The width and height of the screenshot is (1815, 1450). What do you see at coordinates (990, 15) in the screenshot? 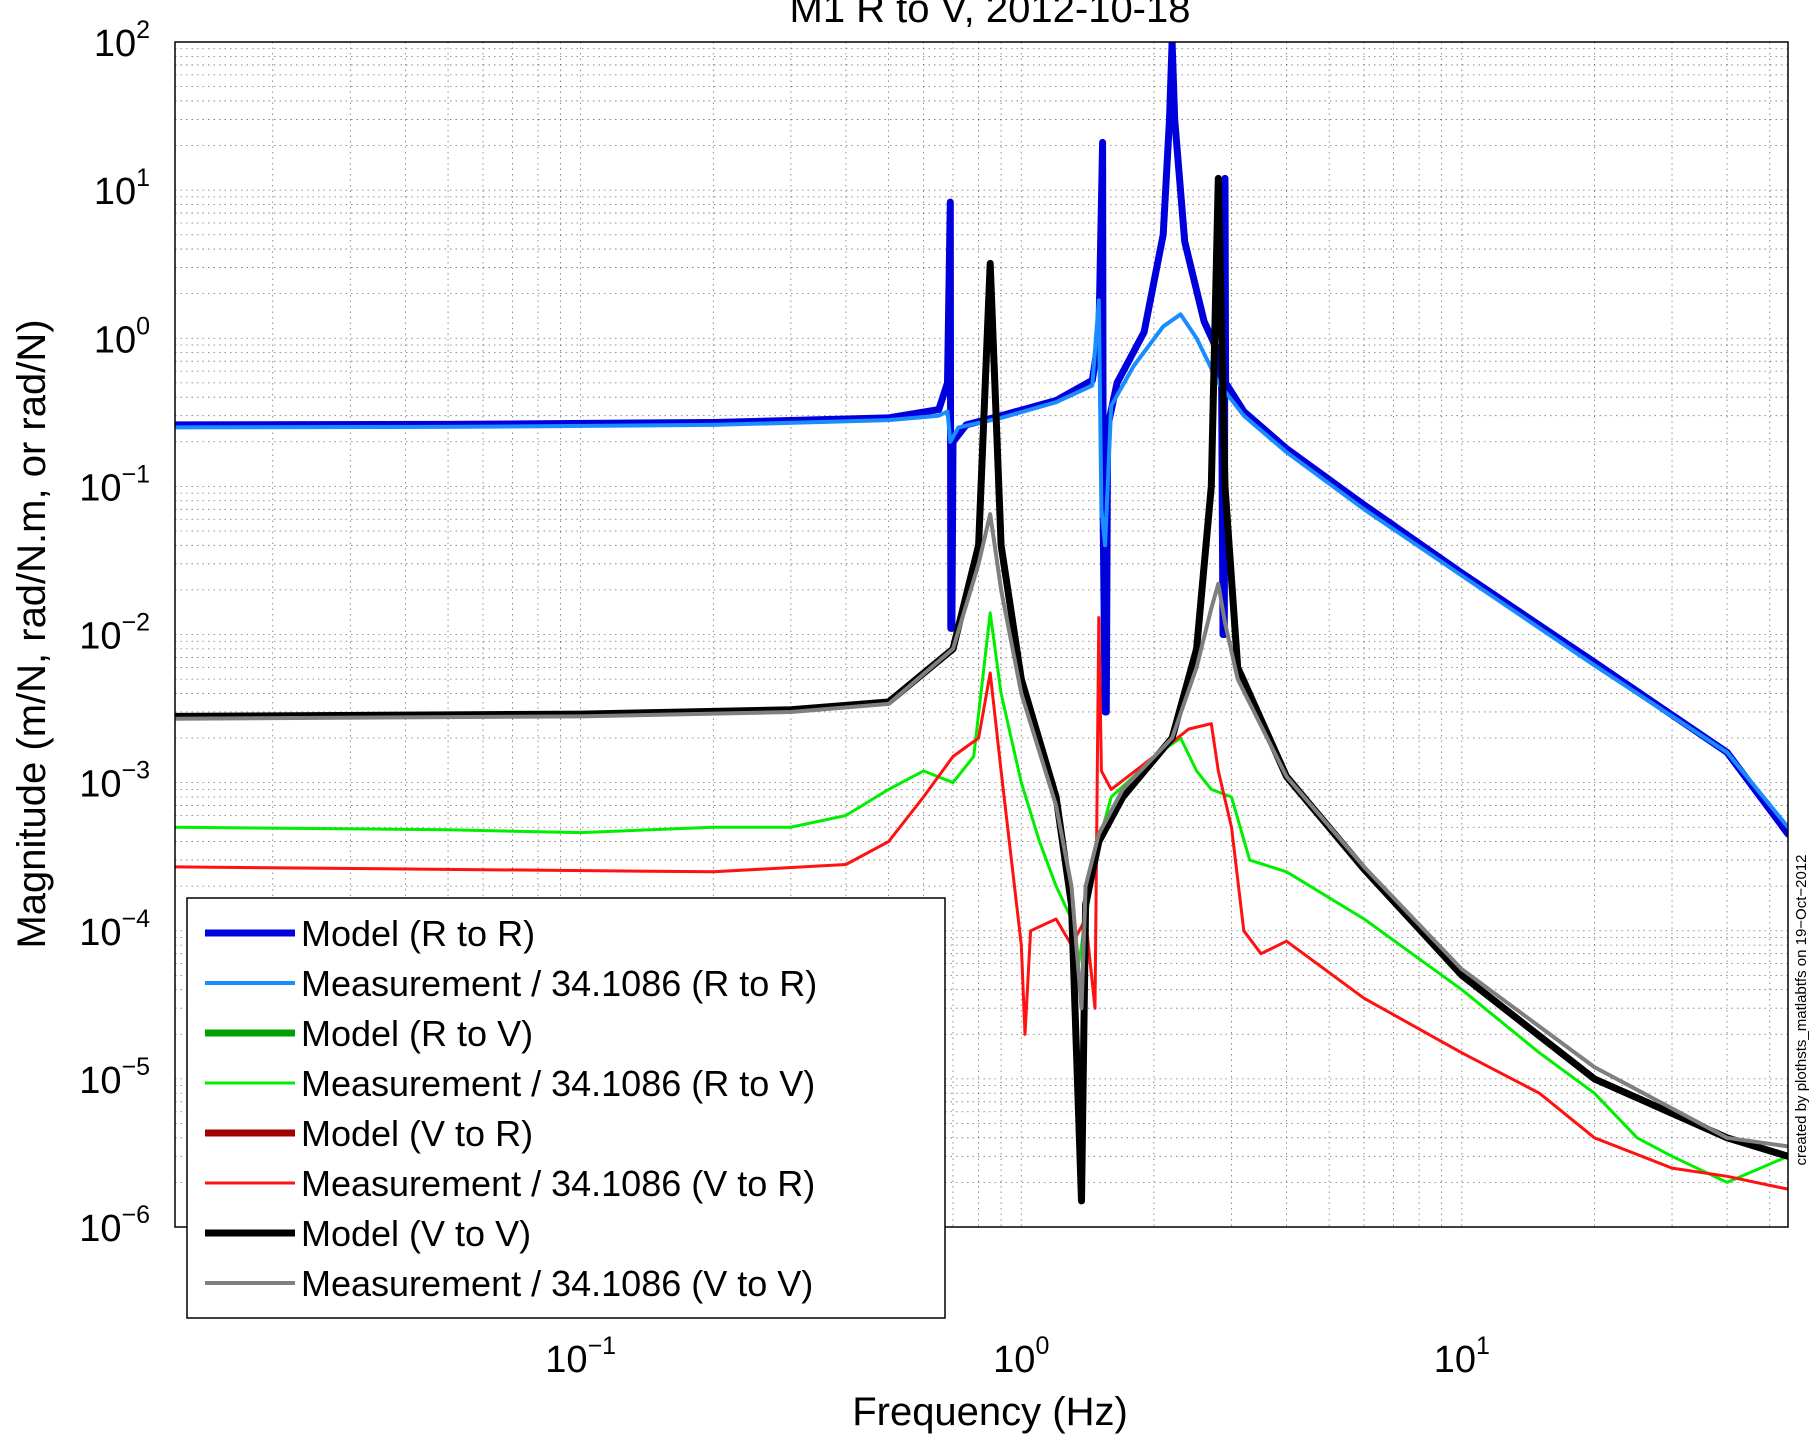
I see `chart-title: M1 R to V, 2012-10-18` at bounding box center [990, 15].